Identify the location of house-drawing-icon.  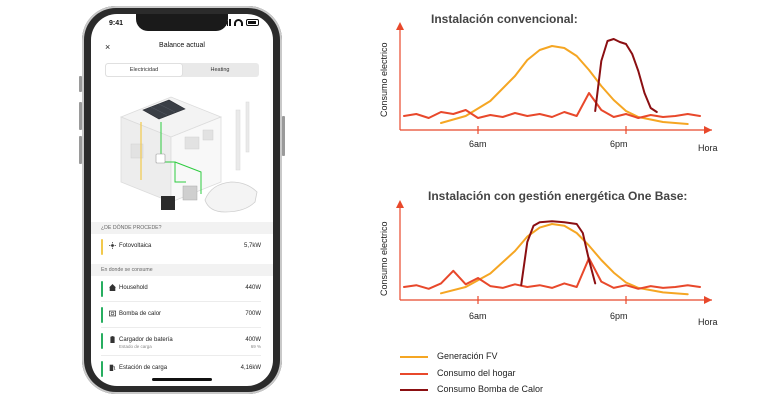
(188, 154).